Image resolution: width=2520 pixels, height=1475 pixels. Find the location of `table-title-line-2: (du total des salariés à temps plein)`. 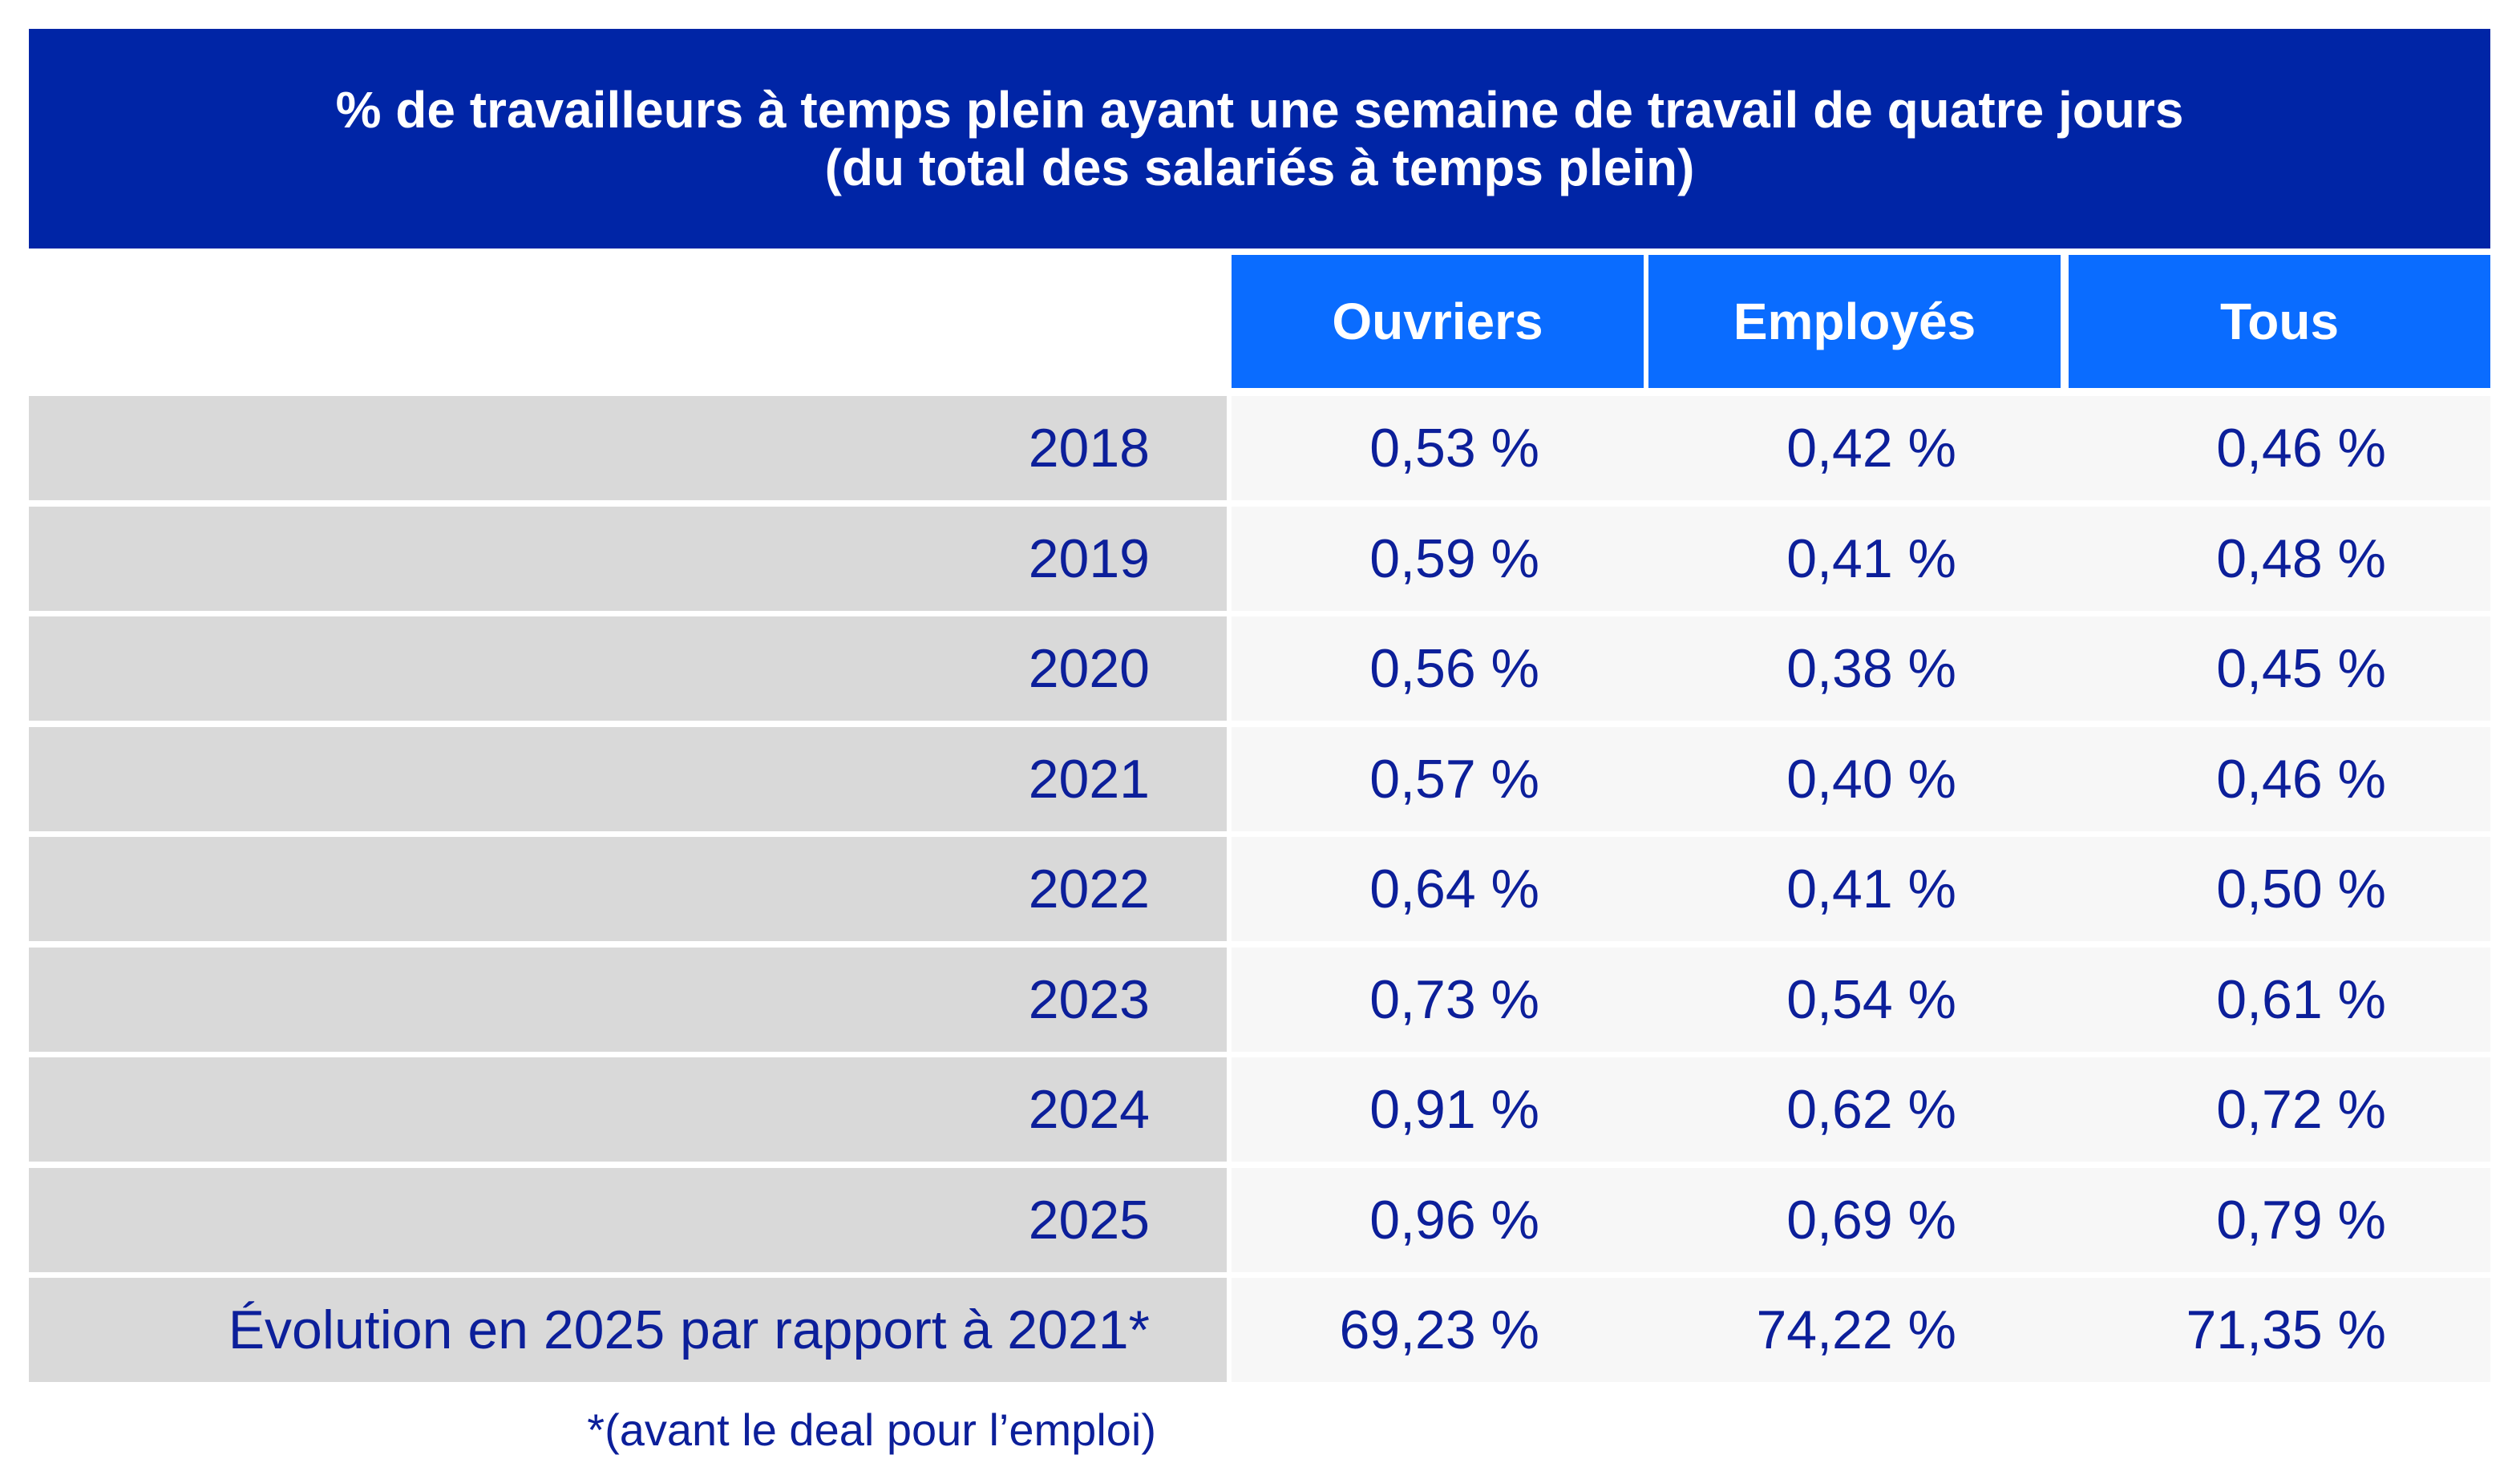

table-title-line-2: (du total des salariés à temps plein) is located at coordinates (1259, 167).